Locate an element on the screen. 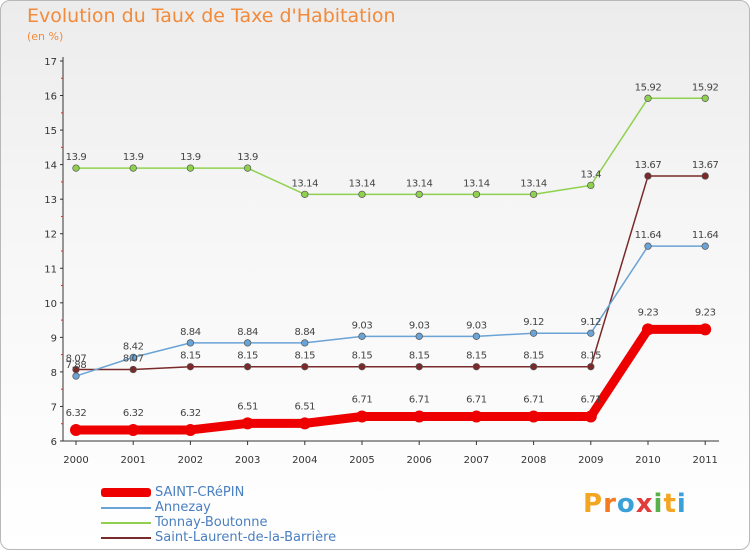  y-tick-label: 10 is located at coordinates (50, 304).